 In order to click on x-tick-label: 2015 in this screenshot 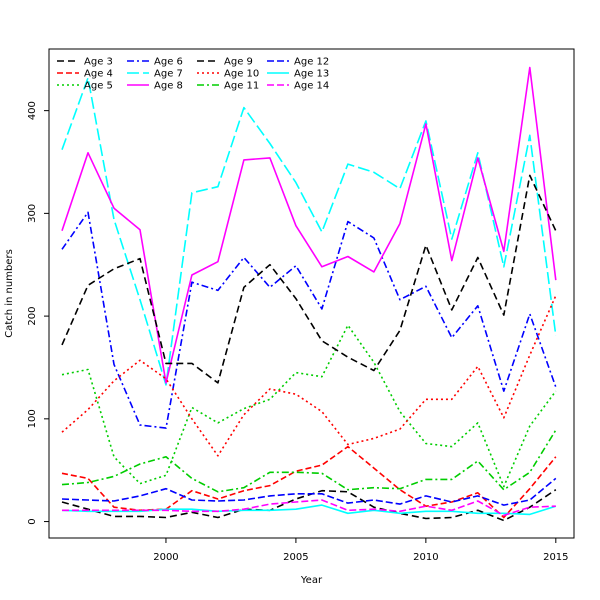, I will do `click(555, 557)`.